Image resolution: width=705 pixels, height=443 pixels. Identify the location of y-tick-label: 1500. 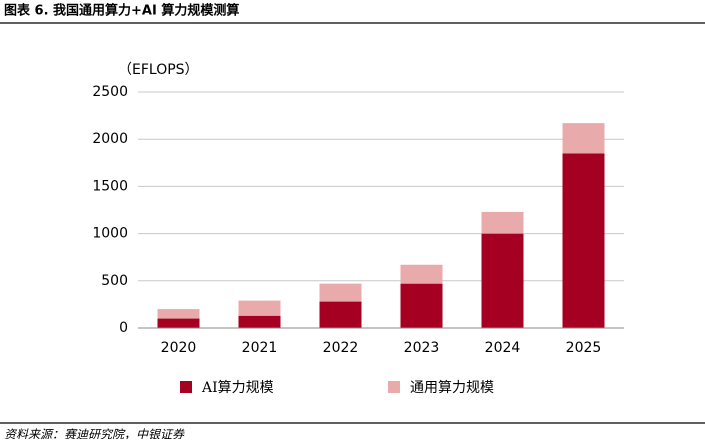
(110, 186).